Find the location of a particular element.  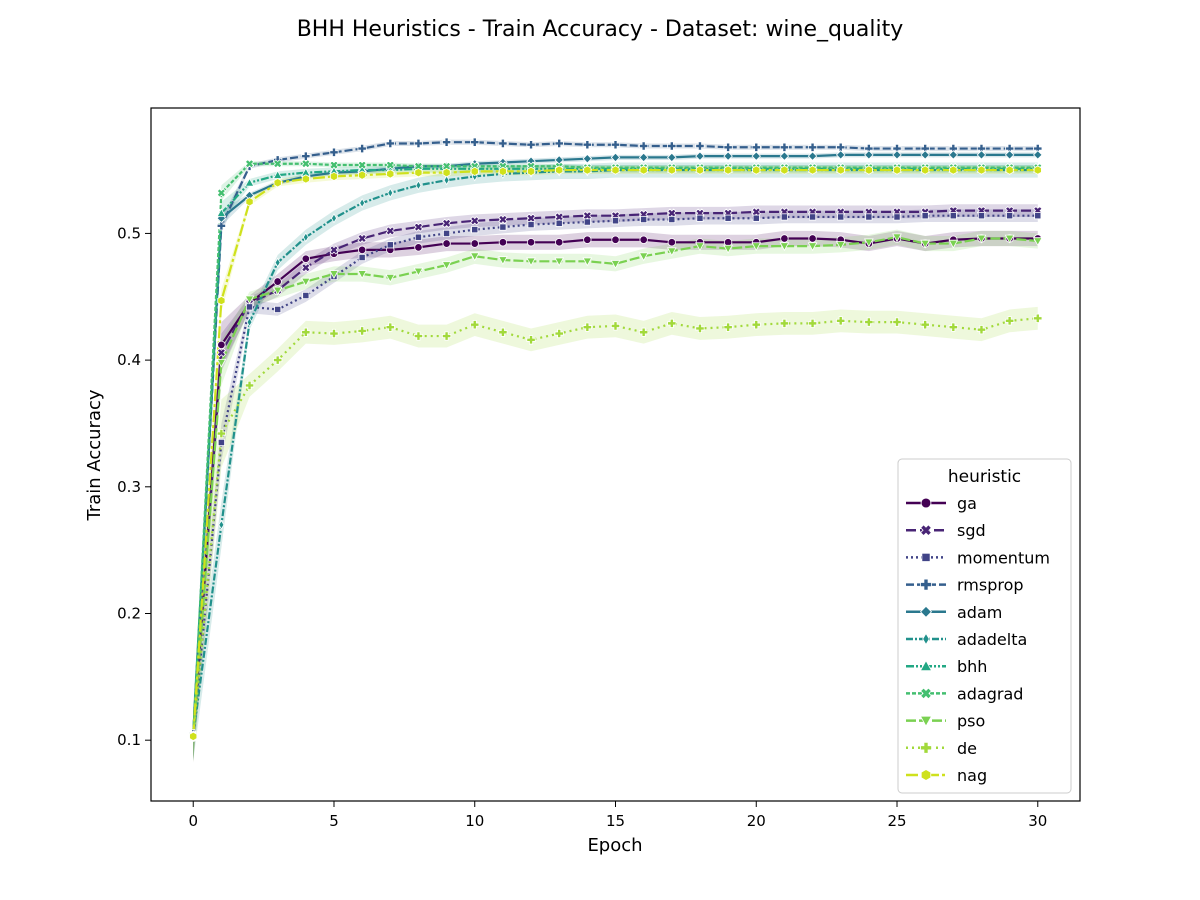

legend-marker-bhh is located at coordinates (926, 665).